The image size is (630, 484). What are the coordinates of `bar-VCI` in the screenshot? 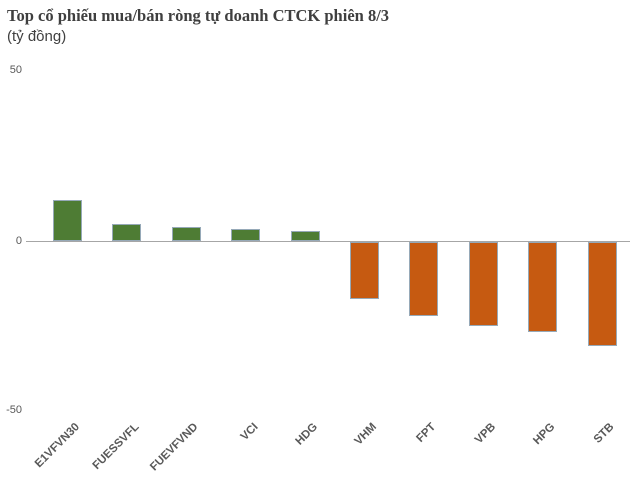 It's located at (246, 235).